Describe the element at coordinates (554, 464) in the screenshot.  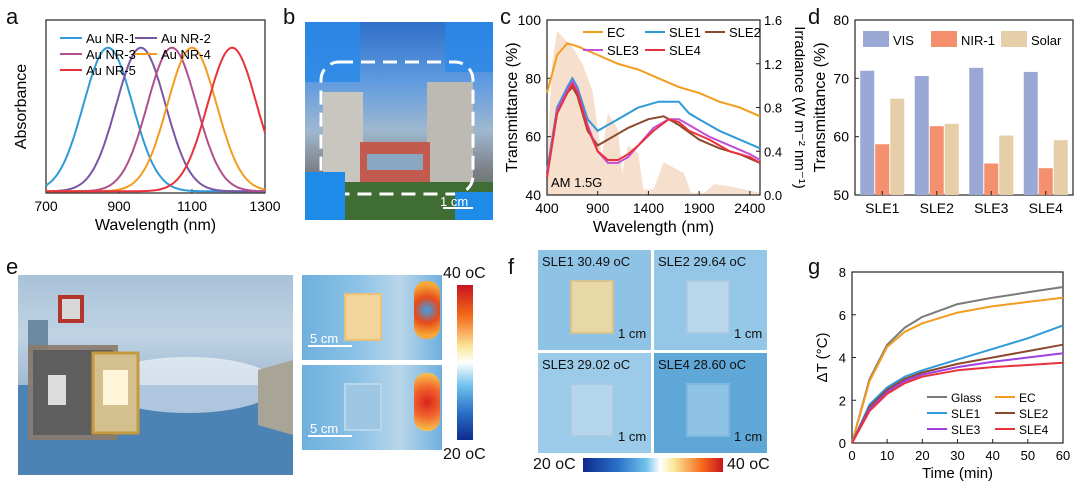
I see `colorbar-f-left-label: 20 oC` at that location.